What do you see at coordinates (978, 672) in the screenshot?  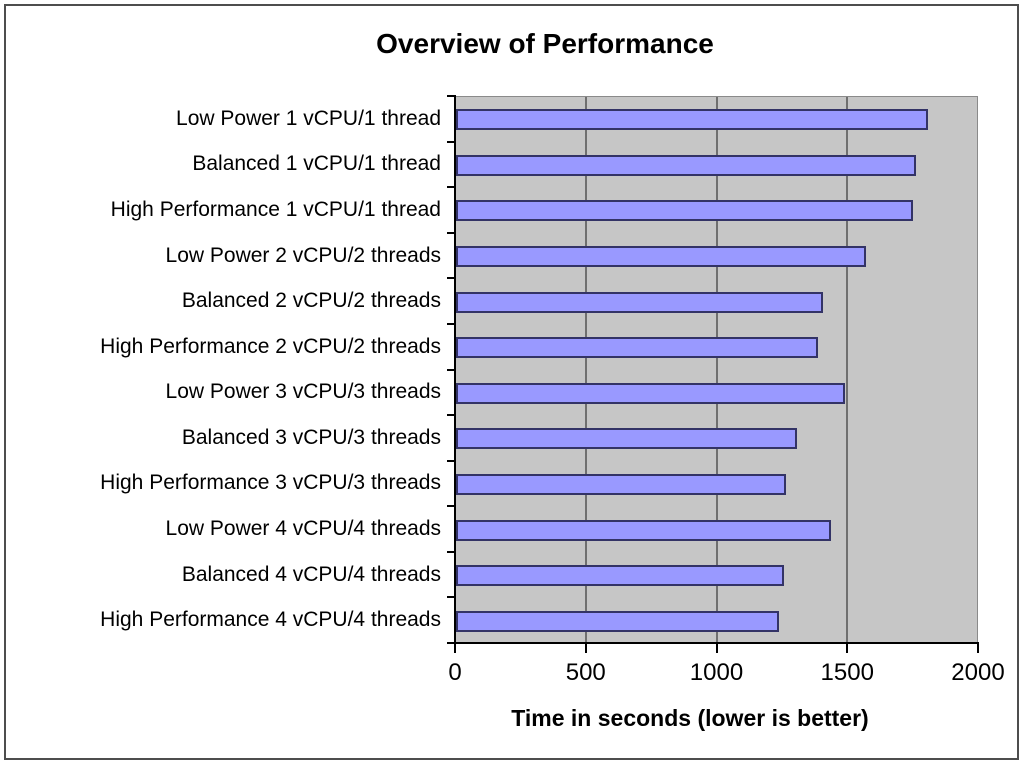 I see `x-axis-tick-label: 2000` at bounding box center [978, 672].